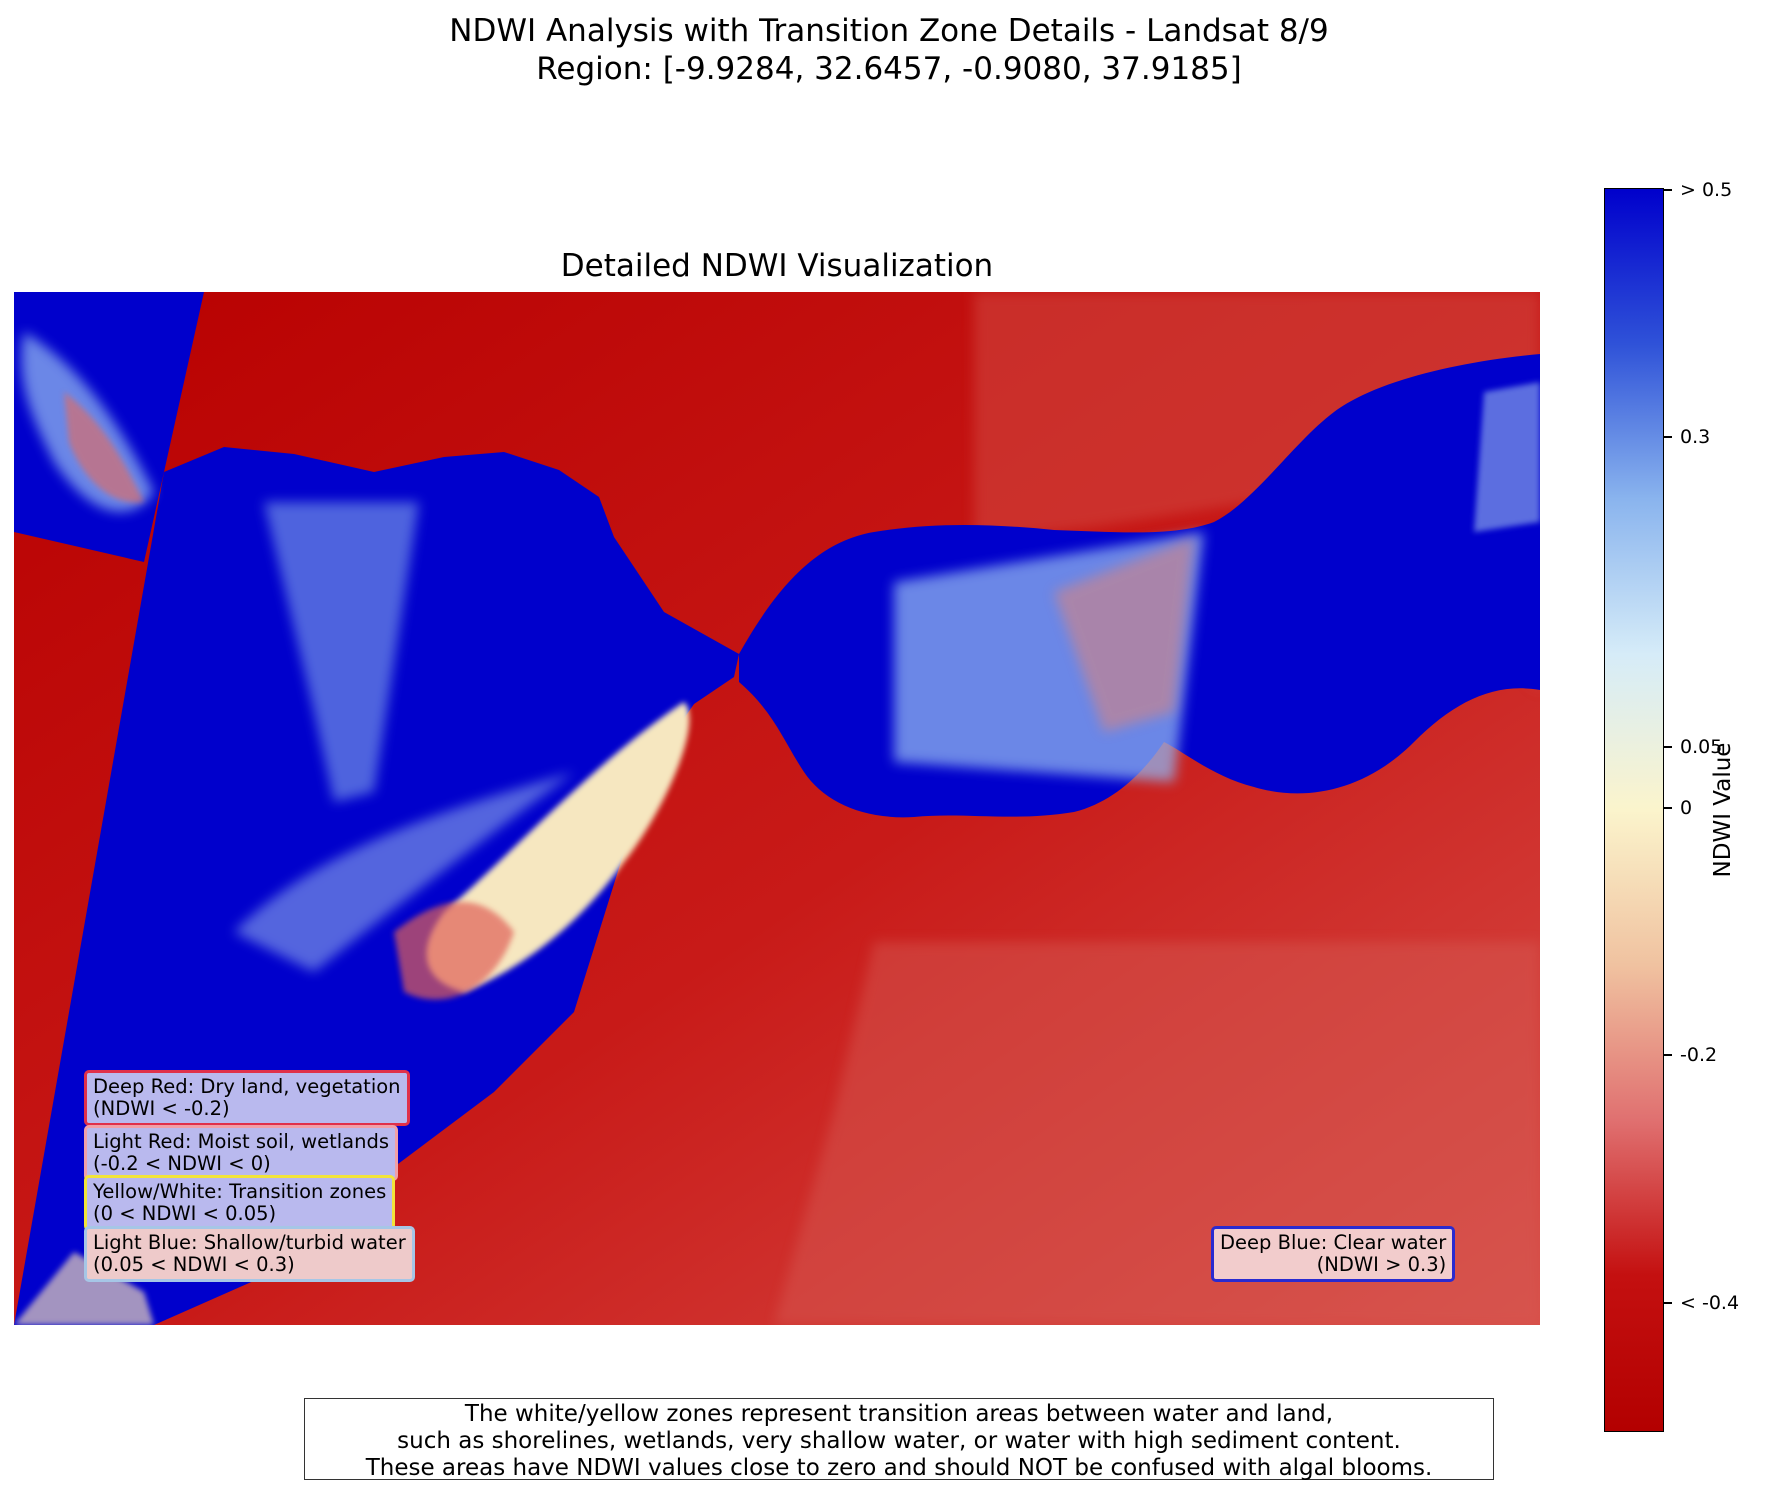  I want to click on colorbar-tick: < -0.4, so click(1701, 1303).